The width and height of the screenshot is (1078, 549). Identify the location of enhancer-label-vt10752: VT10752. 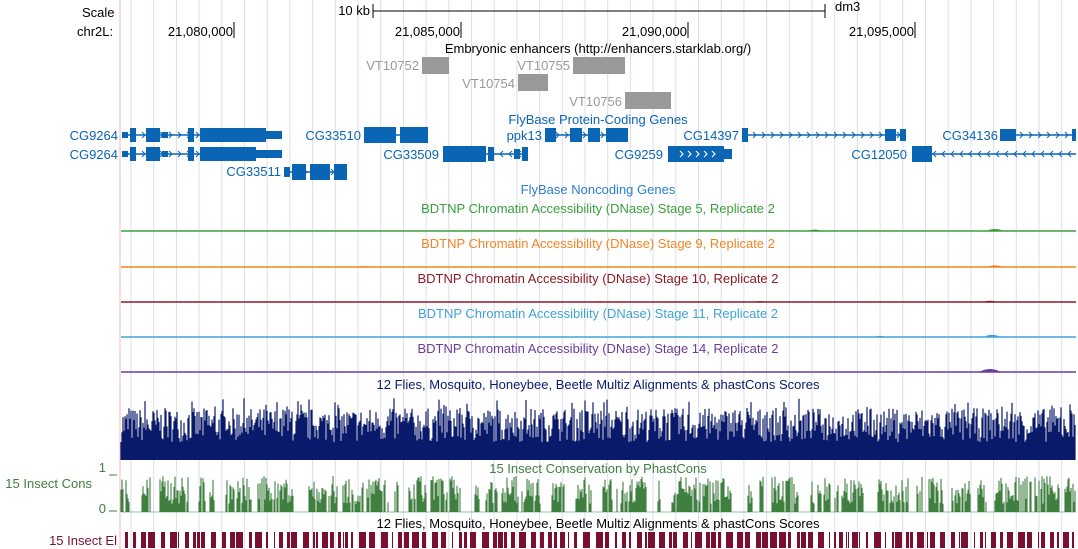
(392, 65).